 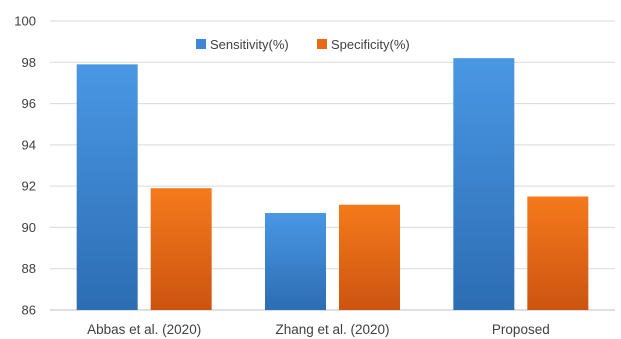 I want to click on y-tick-label: 96, so click(x=29, y=103).